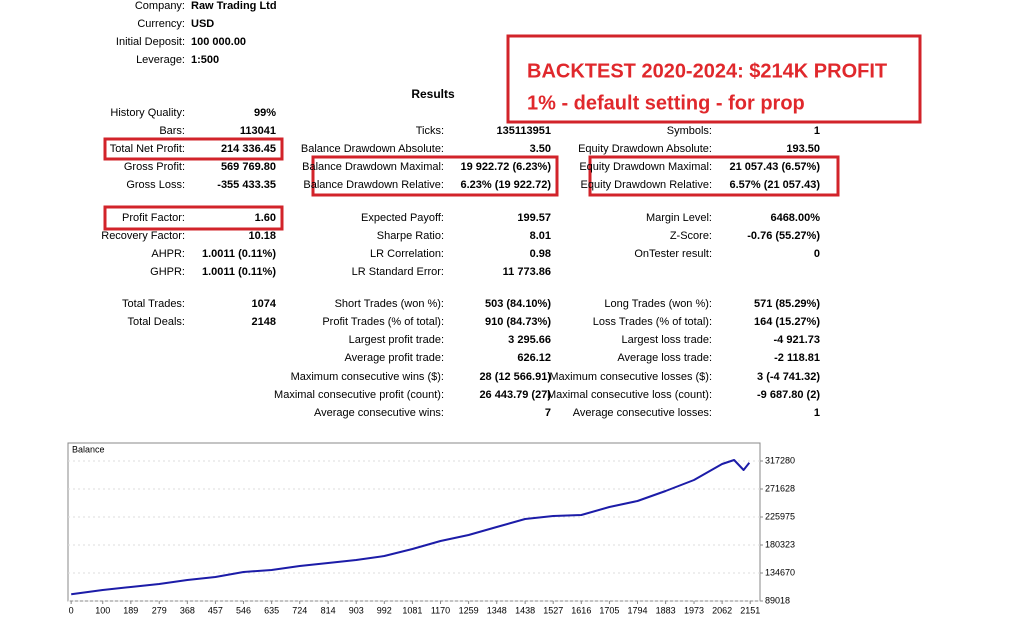 This screenshot has width=1024, height=641. I want to click on field-label: Largest profit trade:, so click(396, 340).